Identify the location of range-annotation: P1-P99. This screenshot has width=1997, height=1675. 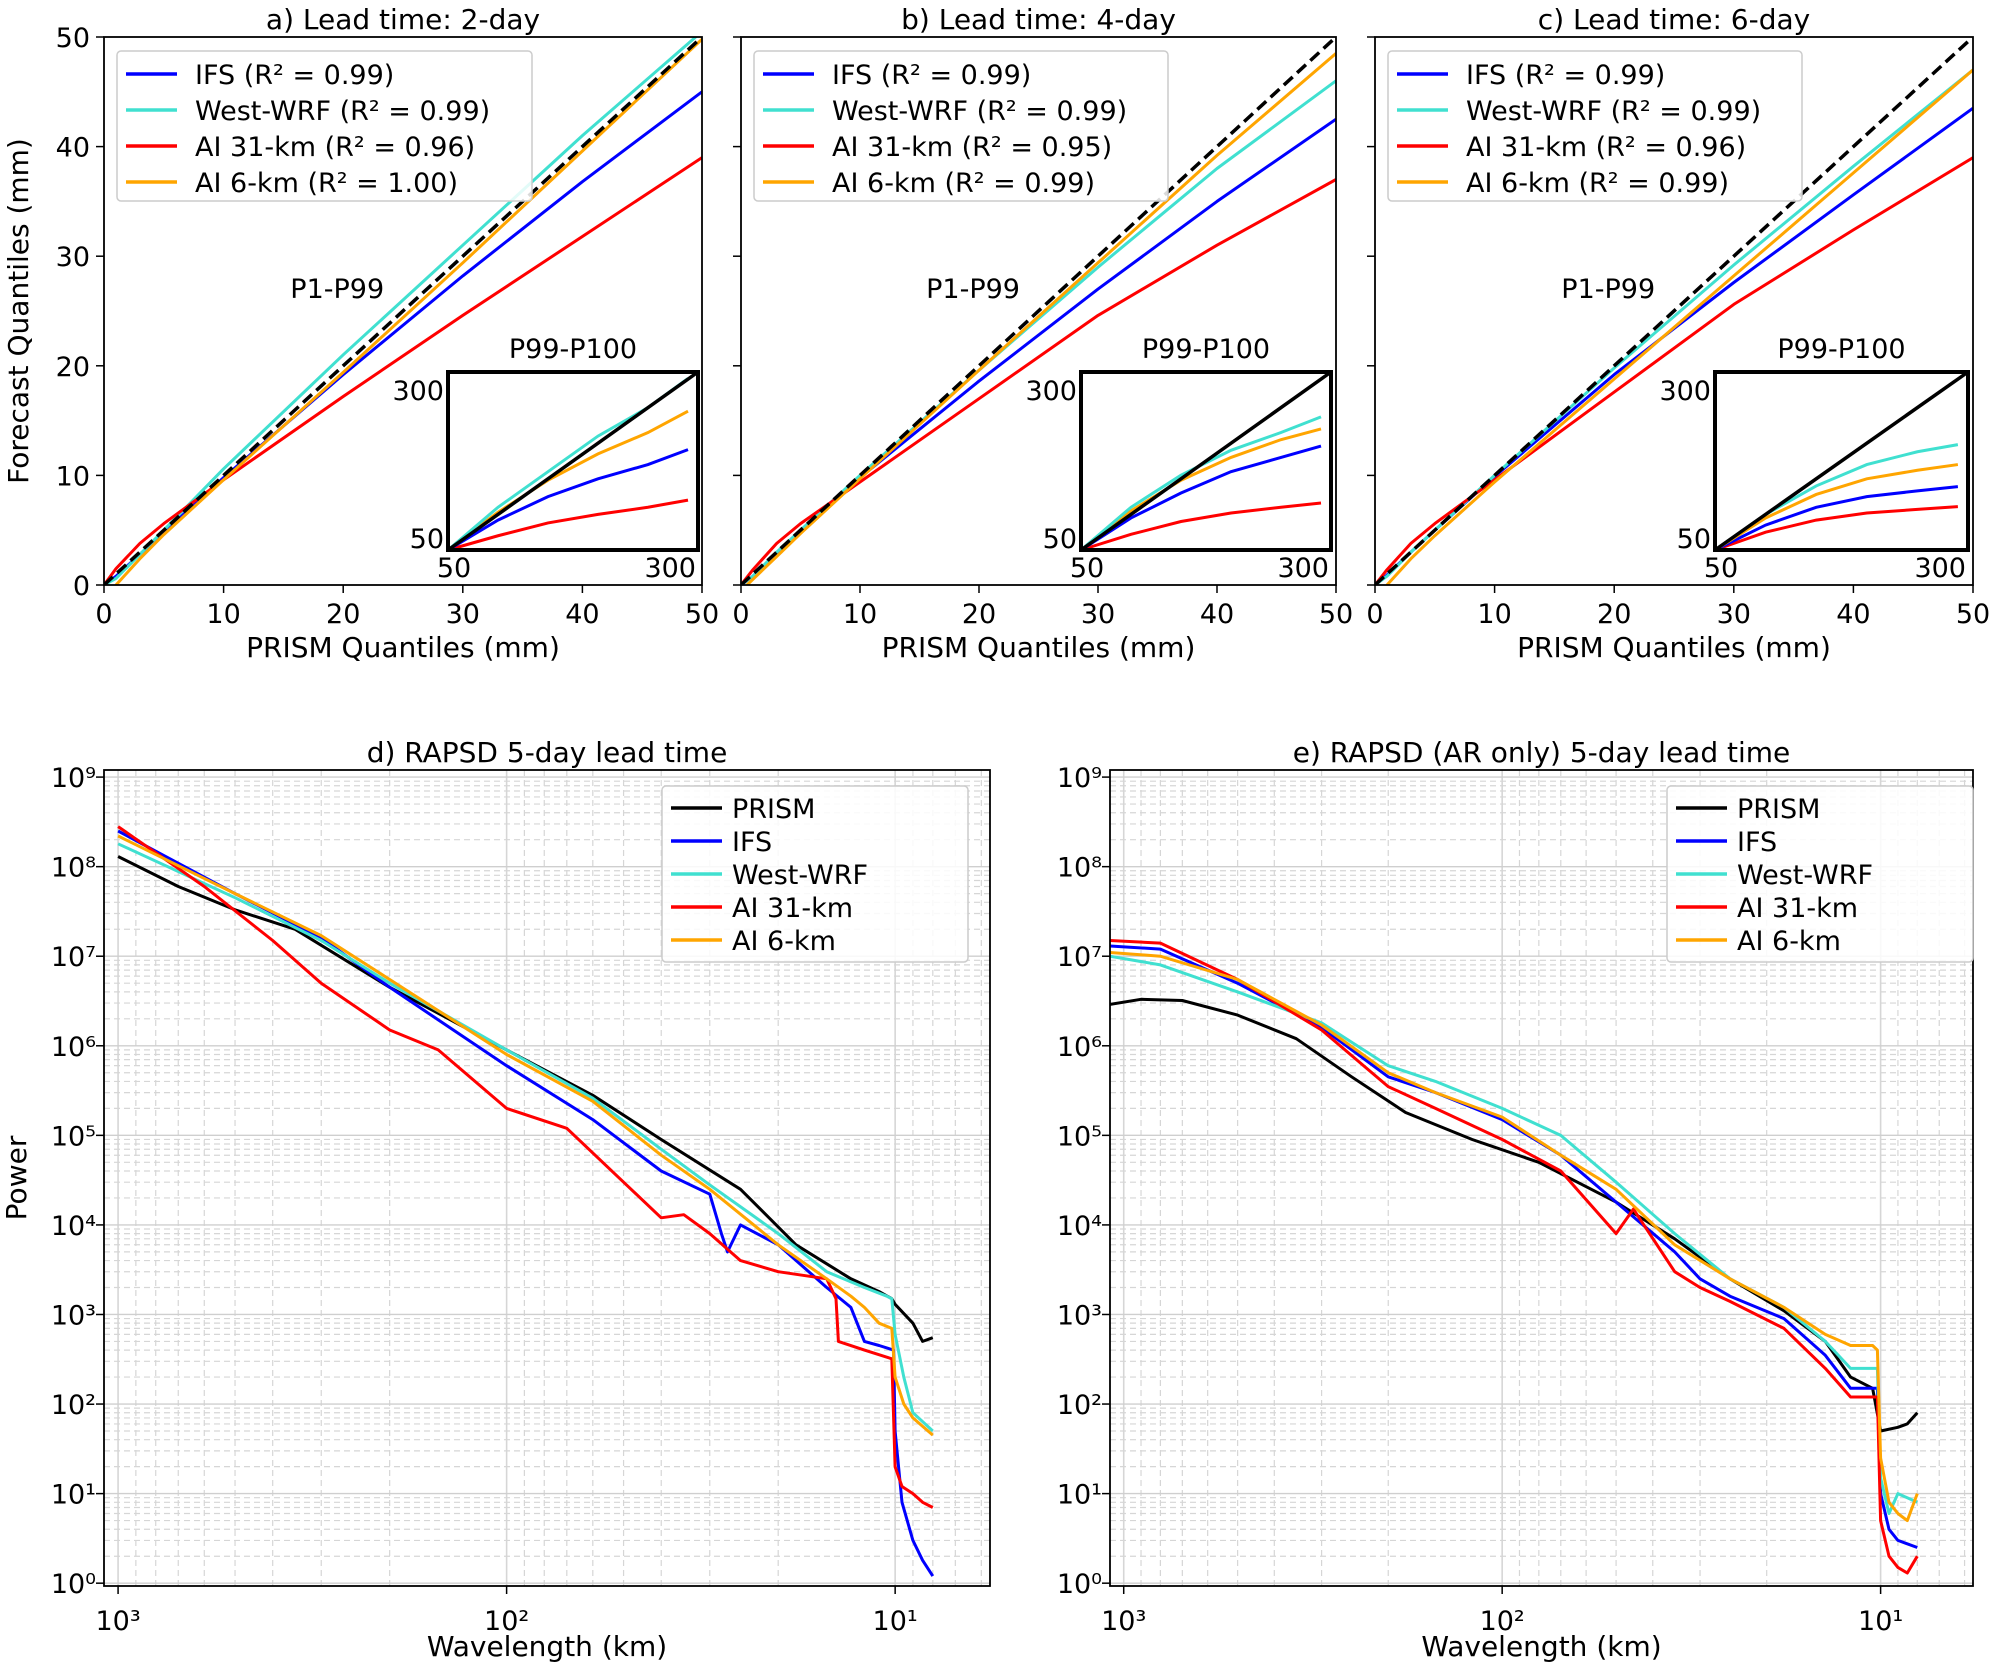
(973, 289).